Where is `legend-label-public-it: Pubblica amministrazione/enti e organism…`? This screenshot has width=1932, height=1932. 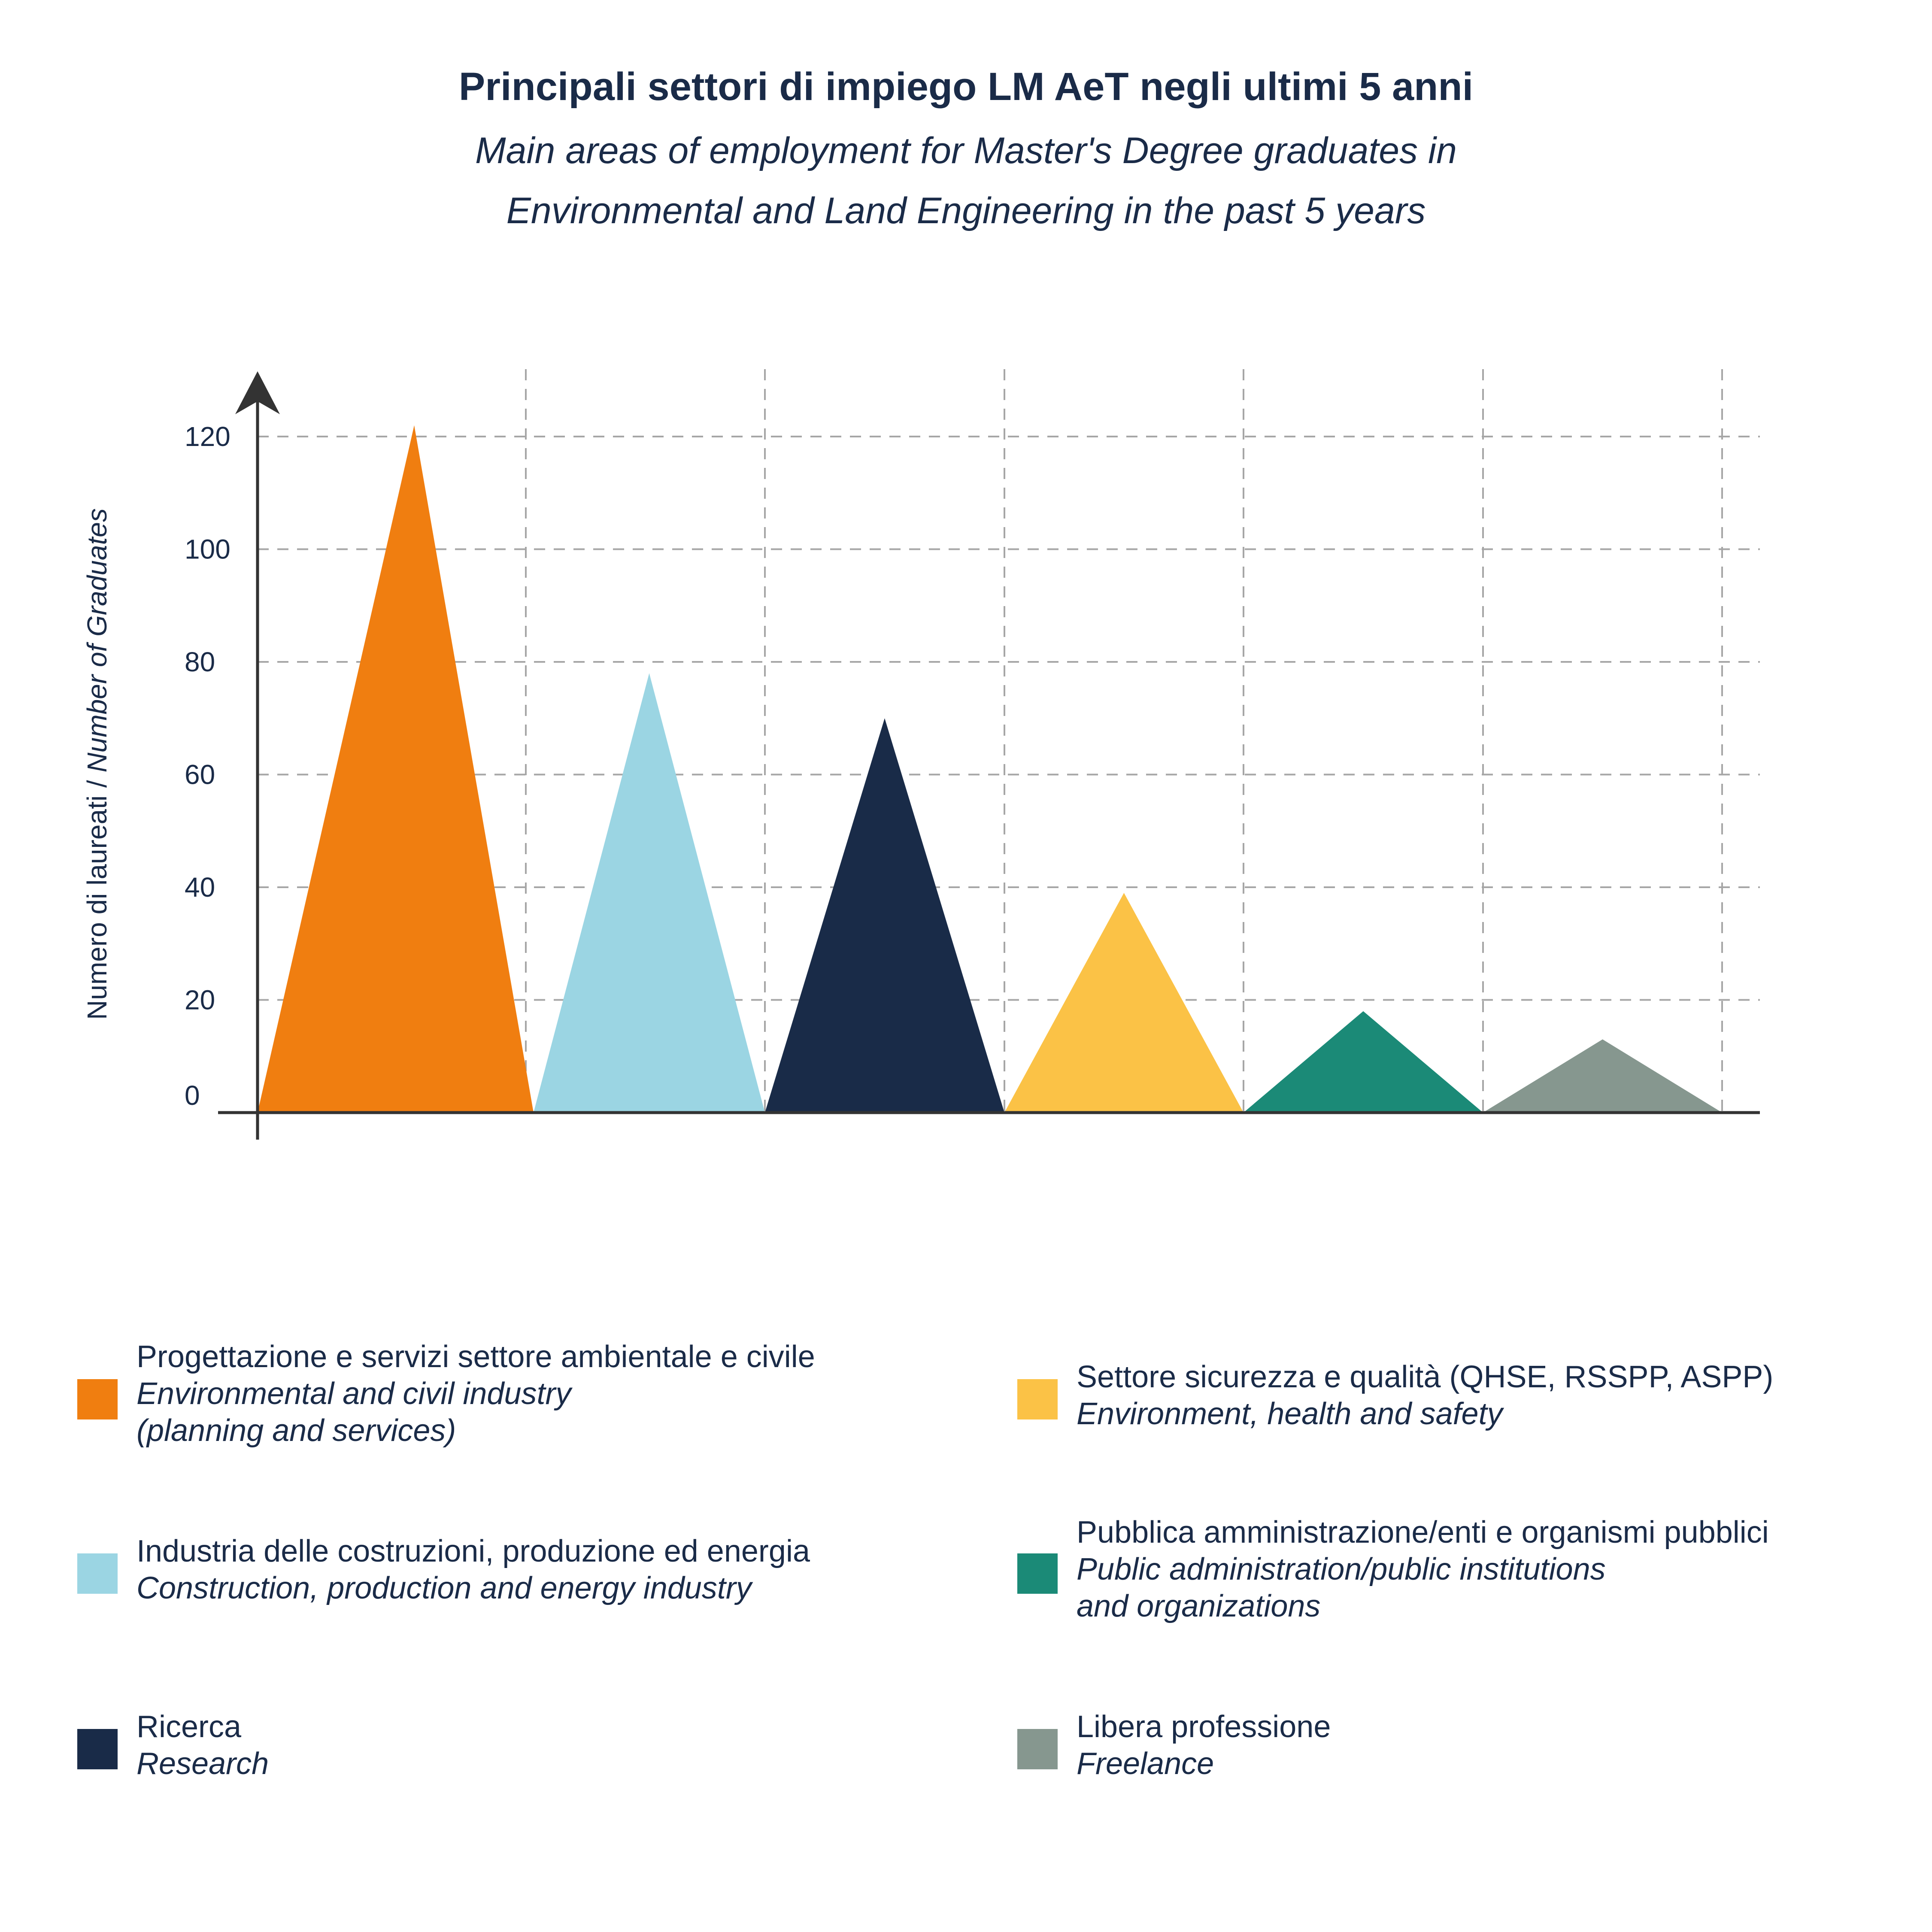
legend-label-public-it: Pubblica amministrazione/enti e organism… is located at coordinates (1423, 1532).